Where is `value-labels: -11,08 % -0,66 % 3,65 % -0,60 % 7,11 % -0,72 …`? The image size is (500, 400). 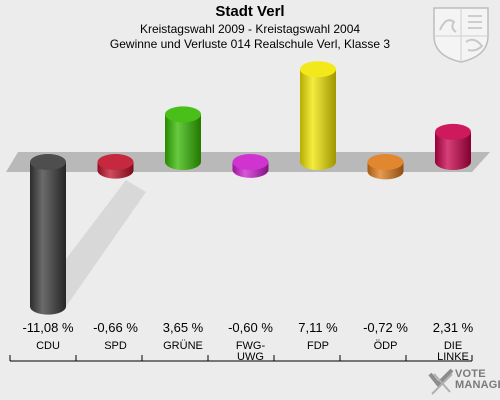
value-labels: -11,08 % -0,66 % 3,65 % -0,60 % 7,11 % -0,72 … is located at coordinates (247, 327).